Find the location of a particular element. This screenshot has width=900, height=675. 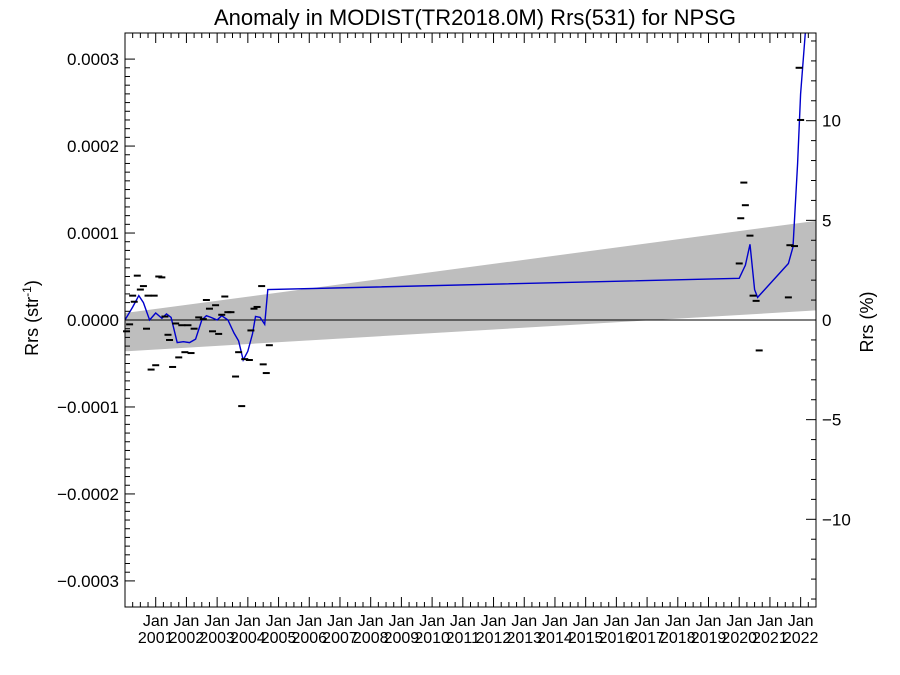

x-tick-year: 2014 is located at coordinates (555, 638).